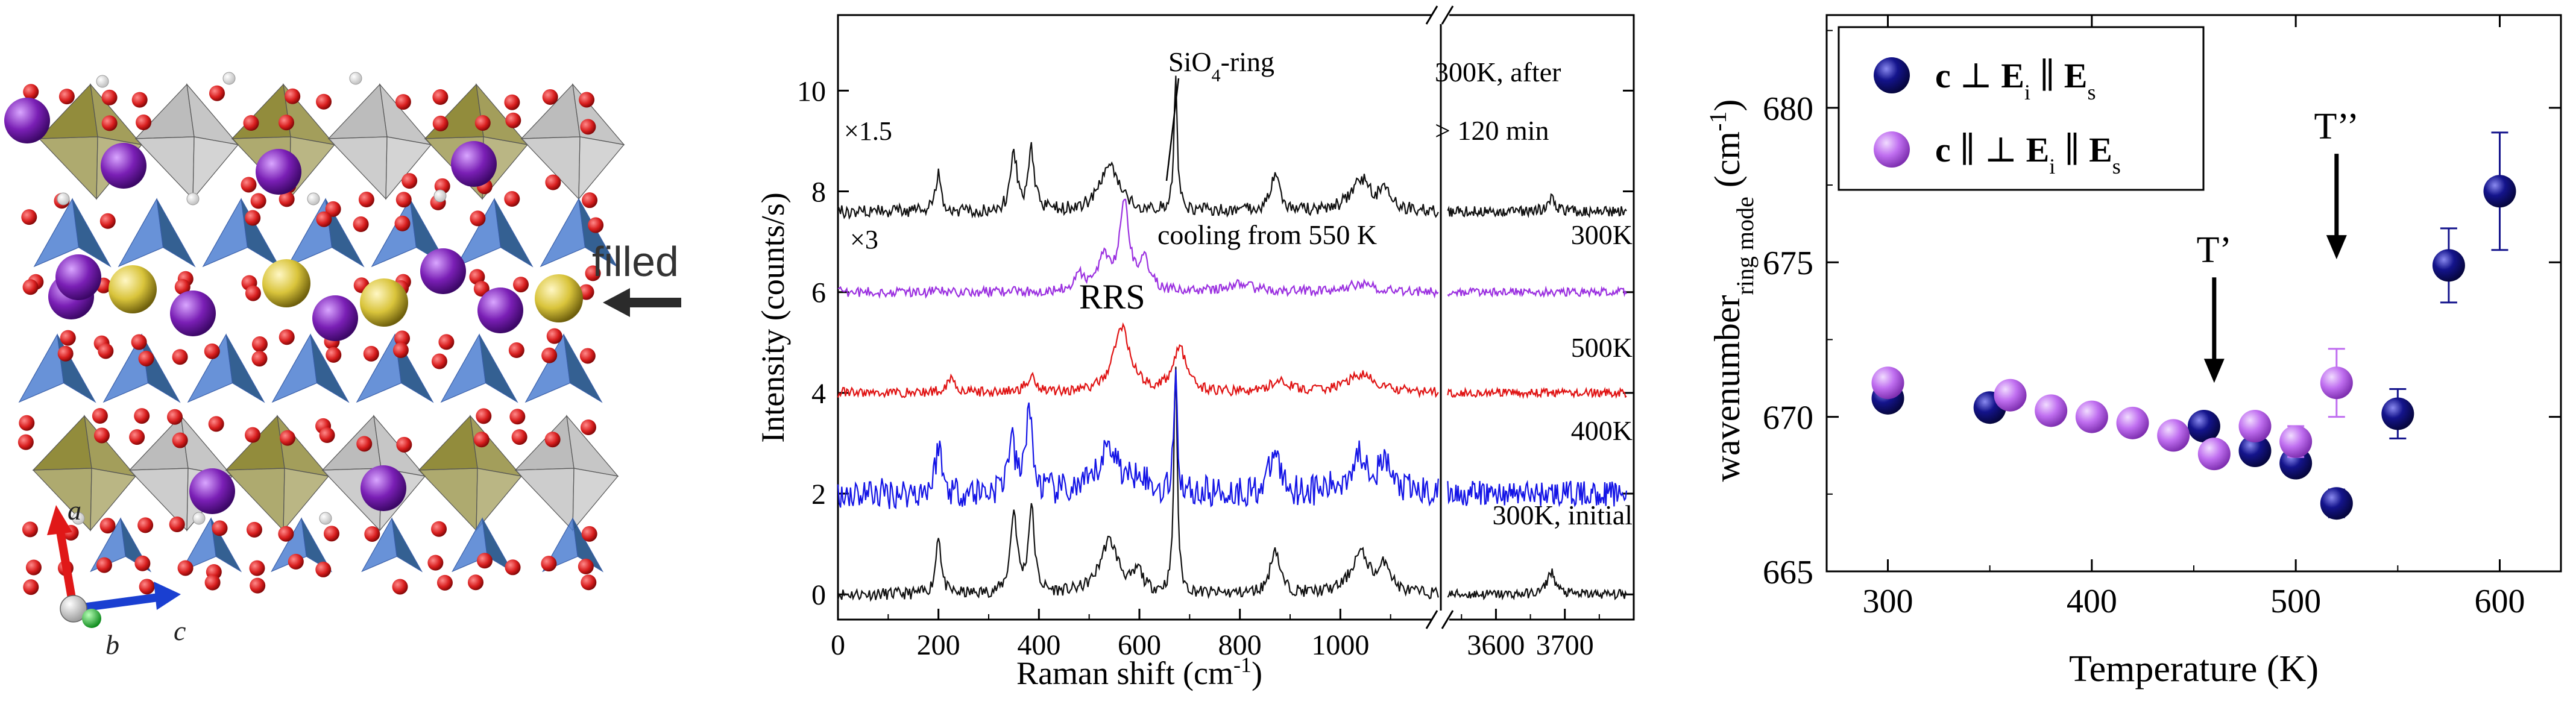 This screenshot has width=2576, height=713. Describe the element at coordinates (2021, 108) in the screenshot. I see `legend: c ⊥ Ei ∥ Es c ∥ ⊥ Ei ∥ Es` at that location.